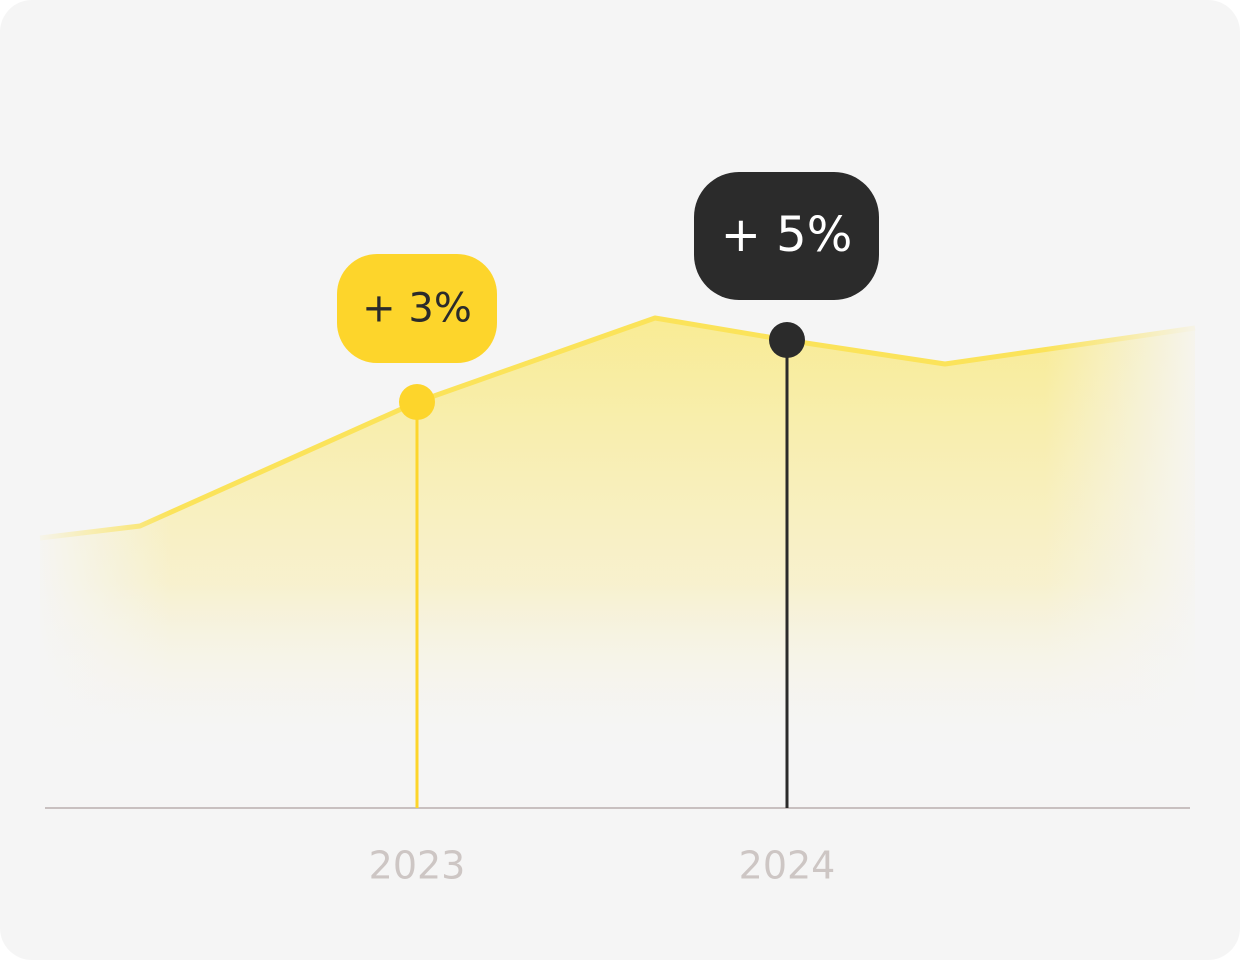 The width and height of the screenshot is (1240, 960). What do you see at coordinates (787, 866) in the screenshot?
I see `x-tick-label: 2024` at bounding box center [787, 866].